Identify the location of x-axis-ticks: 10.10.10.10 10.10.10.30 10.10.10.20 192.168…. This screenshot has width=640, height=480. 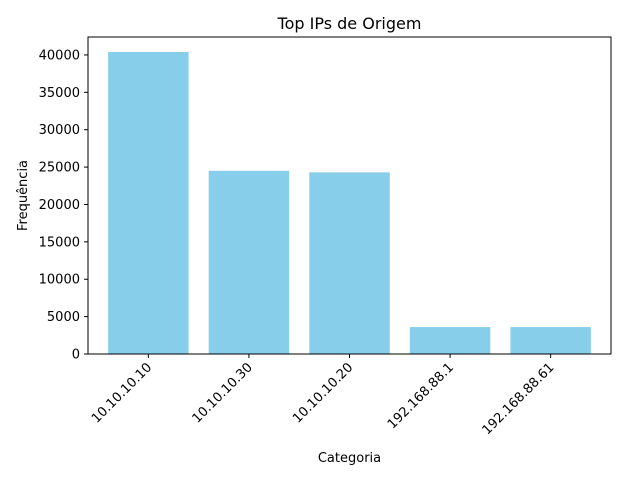
(323, 396).